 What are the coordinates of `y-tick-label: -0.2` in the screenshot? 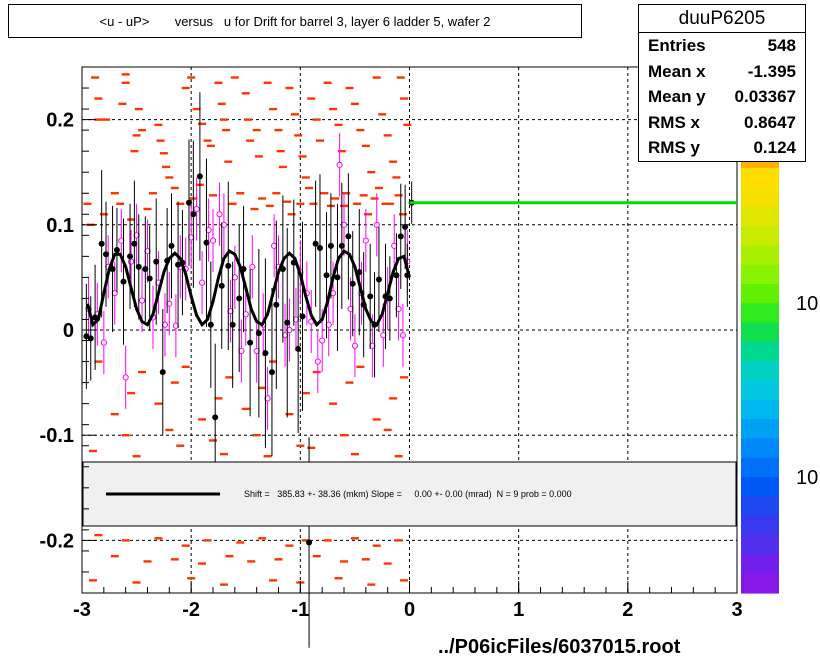 It's located at (57, 541).